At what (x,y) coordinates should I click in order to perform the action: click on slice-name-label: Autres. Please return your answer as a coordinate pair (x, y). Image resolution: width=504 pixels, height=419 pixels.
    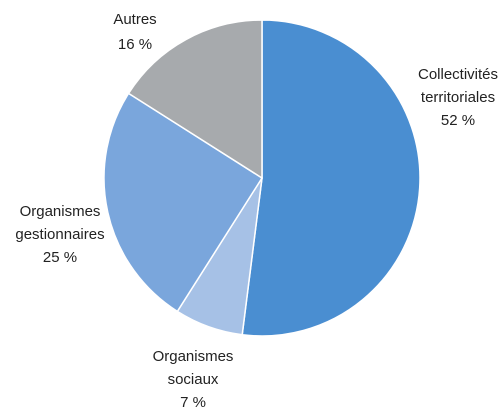
    Looking at the image, I should click on (134, 19).